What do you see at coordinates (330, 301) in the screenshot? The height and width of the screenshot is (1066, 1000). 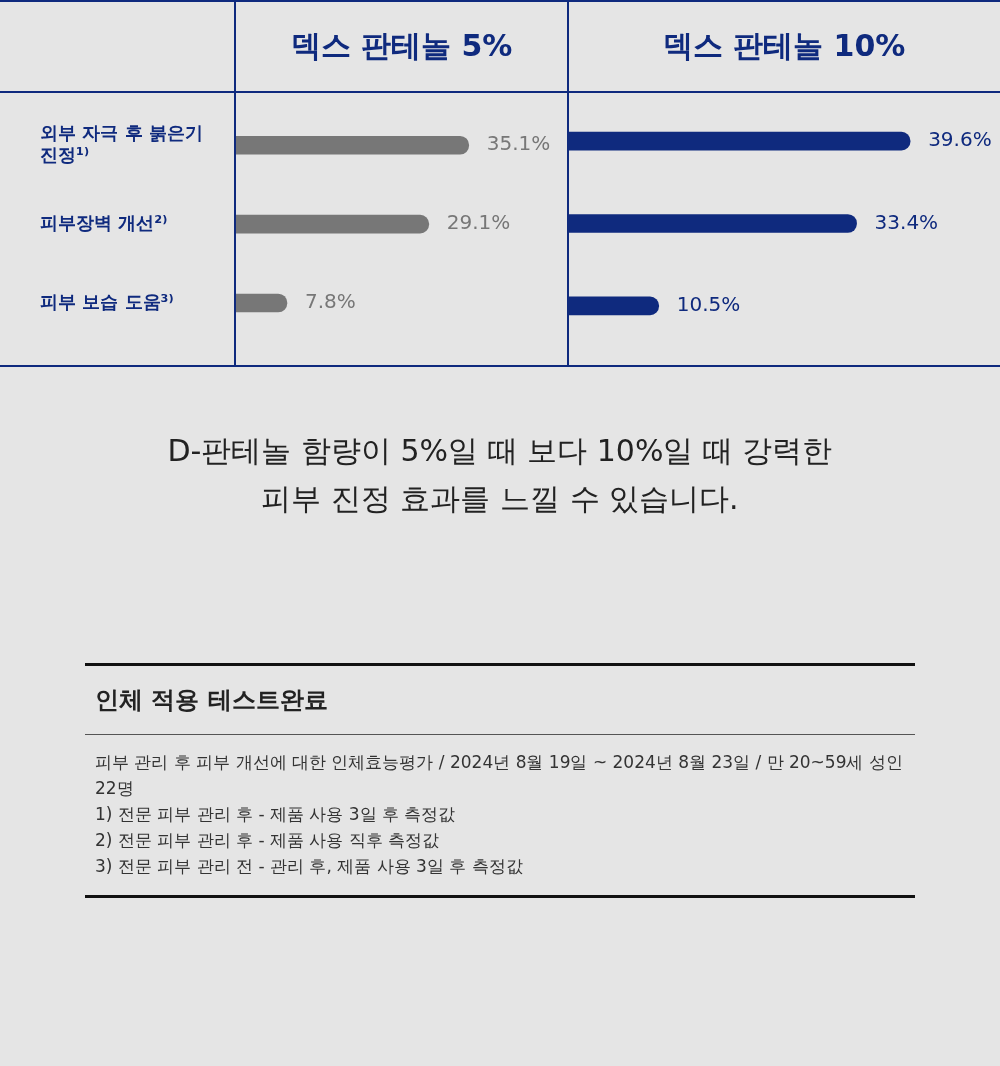 I see `data-label: 7.8%` at bounding box center [330, 301].